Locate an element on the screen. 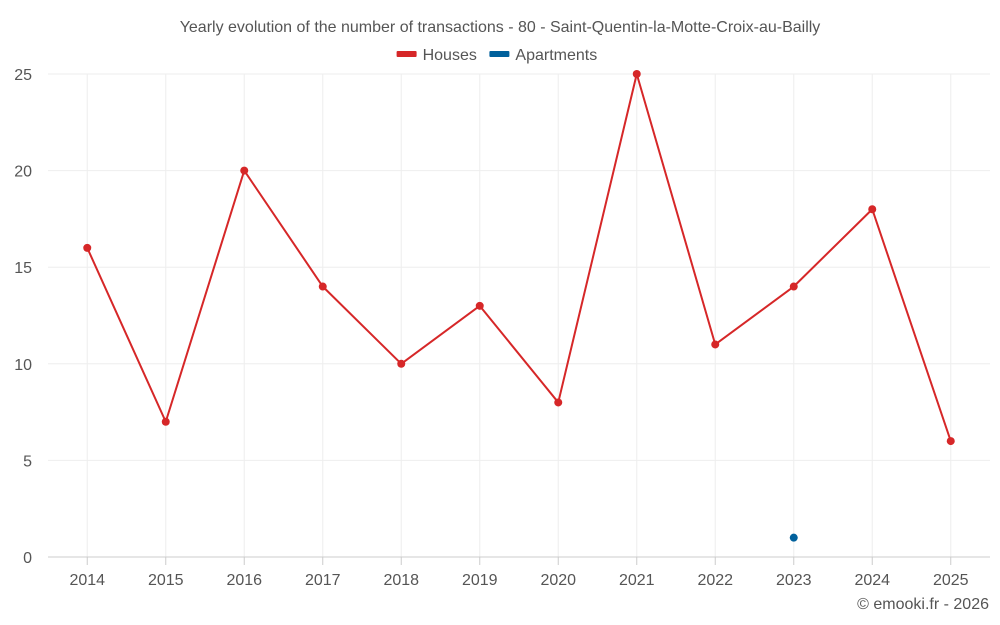 This screenshot has width=1000, height=625. x-tick-label: 2025 is located at coordinates (951, 580).